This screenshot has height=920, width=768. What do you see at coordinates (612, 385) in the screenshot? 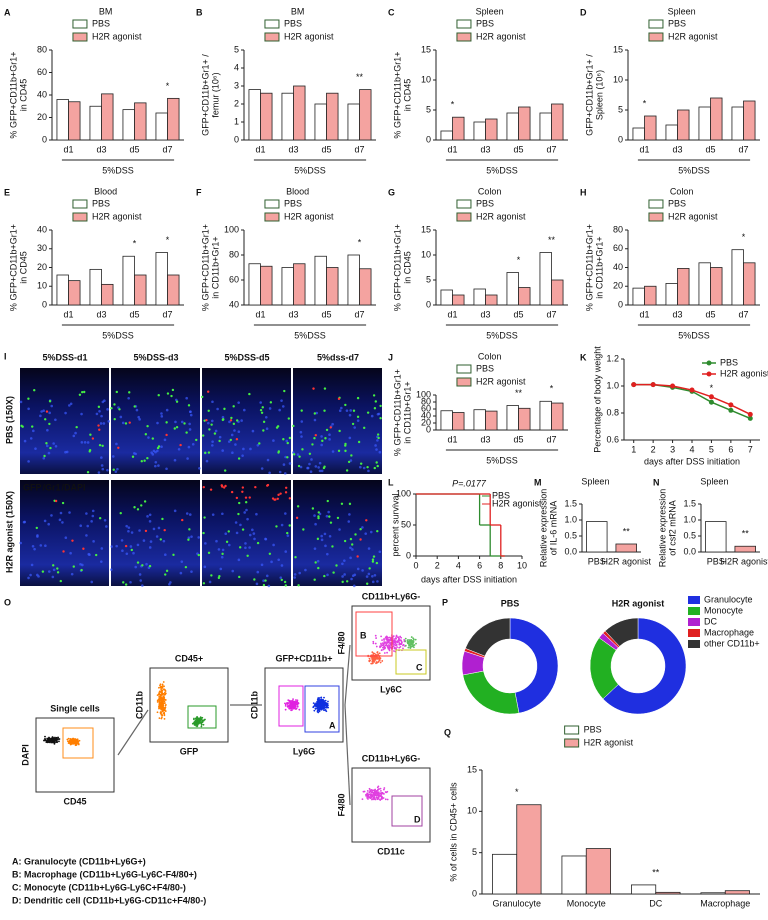
I see `y-tick-label: 1.0` at bounding box center [612, 385].